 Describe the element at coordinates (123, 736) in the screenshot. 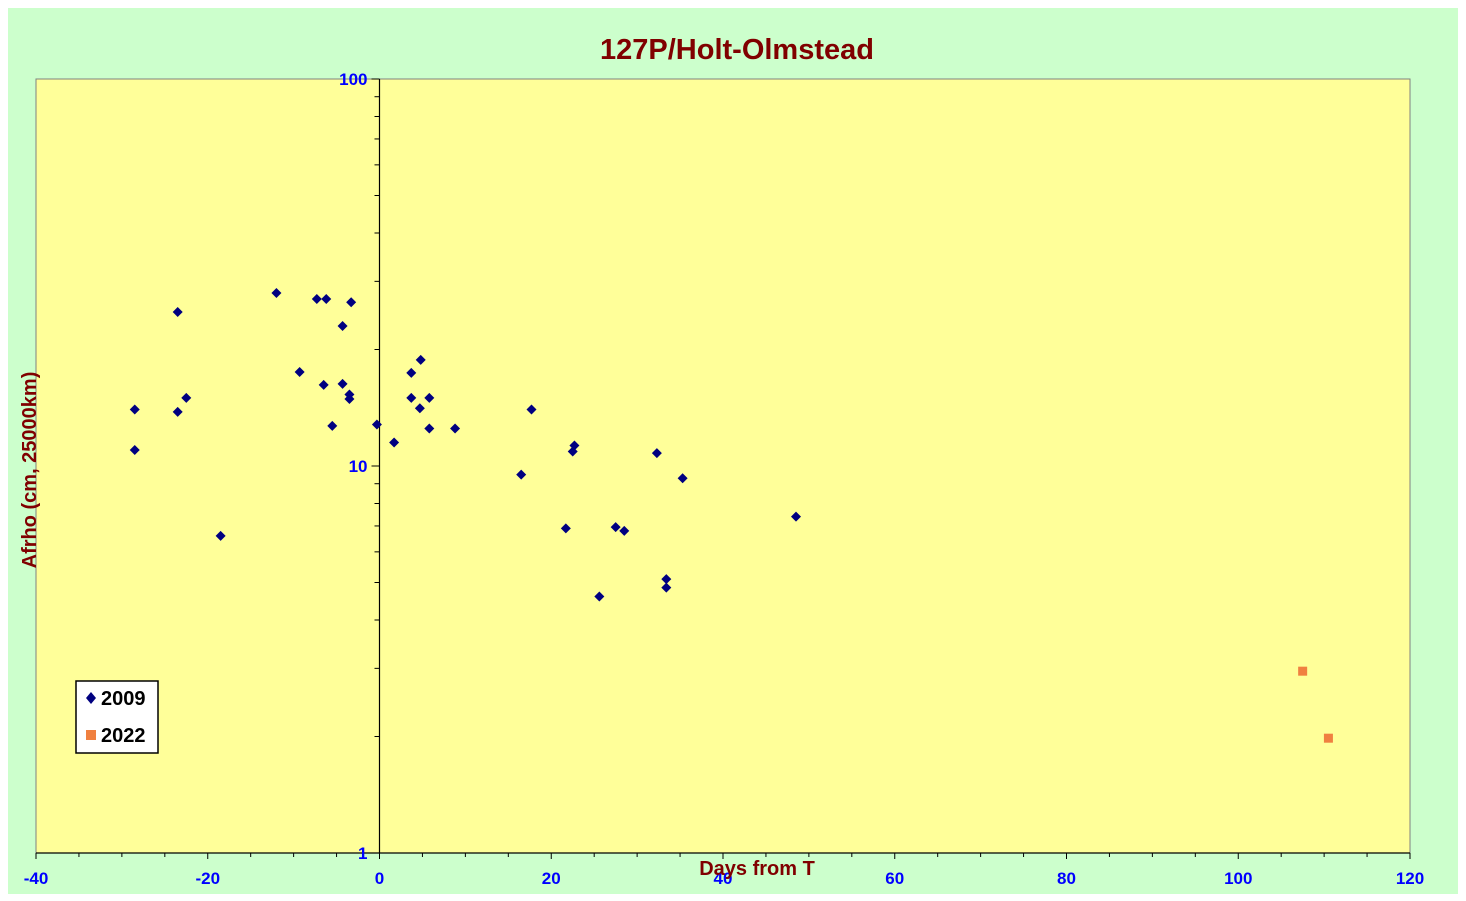

I see `legend-label-2022: 2022` at that location.